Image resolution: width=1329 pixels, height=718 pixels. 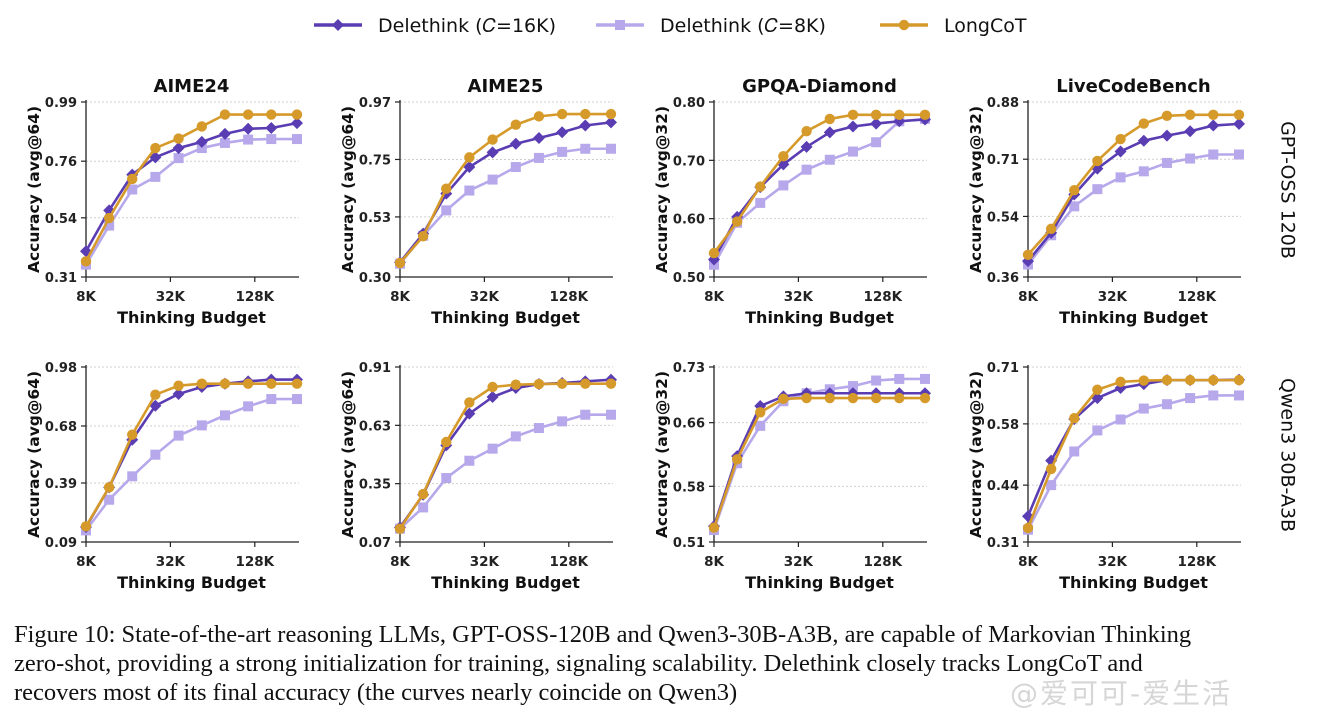 What do you see at coordinates (1288, 455) in the screenshot?
I see `row-label: Qwen3 30B-A3B` at bounding box center [1288, 455].